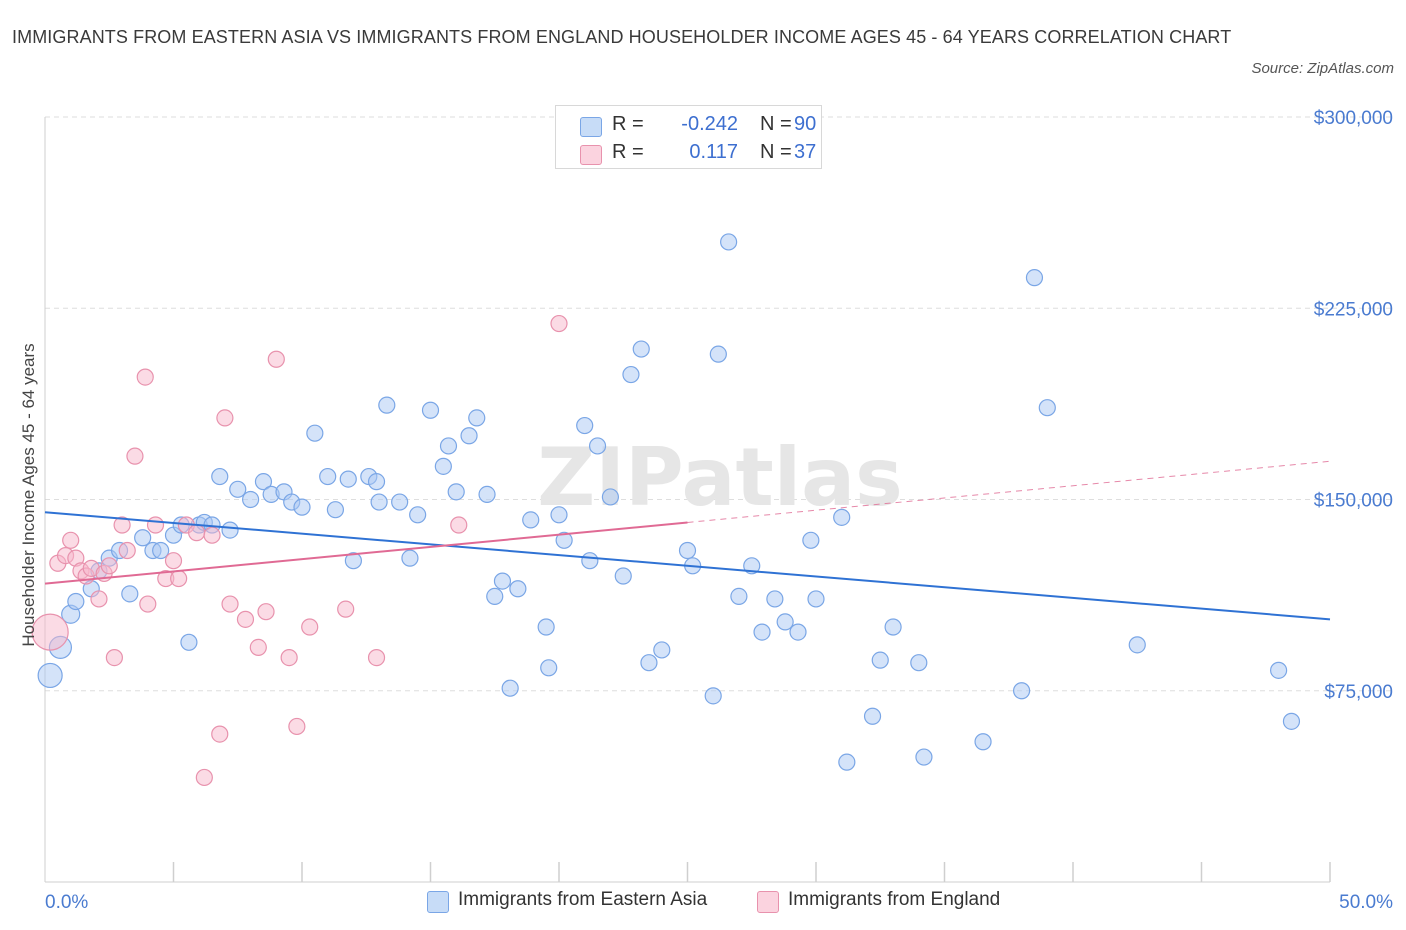 Image resolution: width=1406 pixels, height=930 pixels. What do you see at coordinates (805, 152) in the screenshot?
I see `legend-n-value: 37` at bounding box center [805, 152].